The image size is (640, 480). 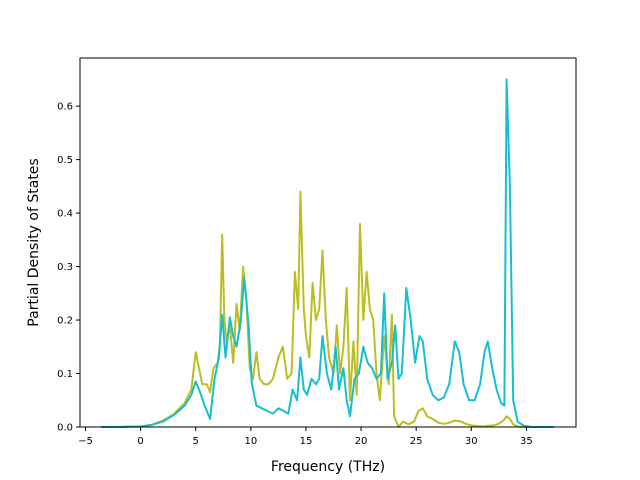 I want to click on y-tick-label: 0.6, so click(x=65, y=107).